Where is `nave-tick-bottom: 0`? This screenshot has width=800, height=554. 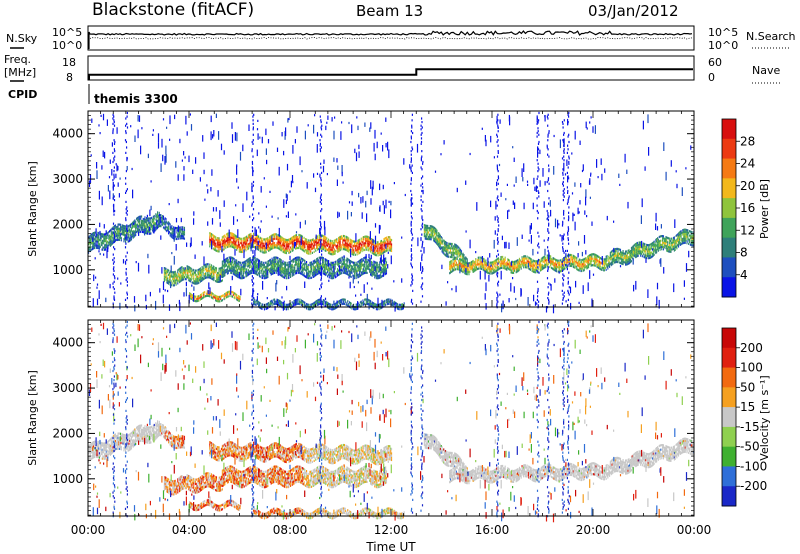 nave-tick-bottom: 0 is located at coordinates (711, 77).